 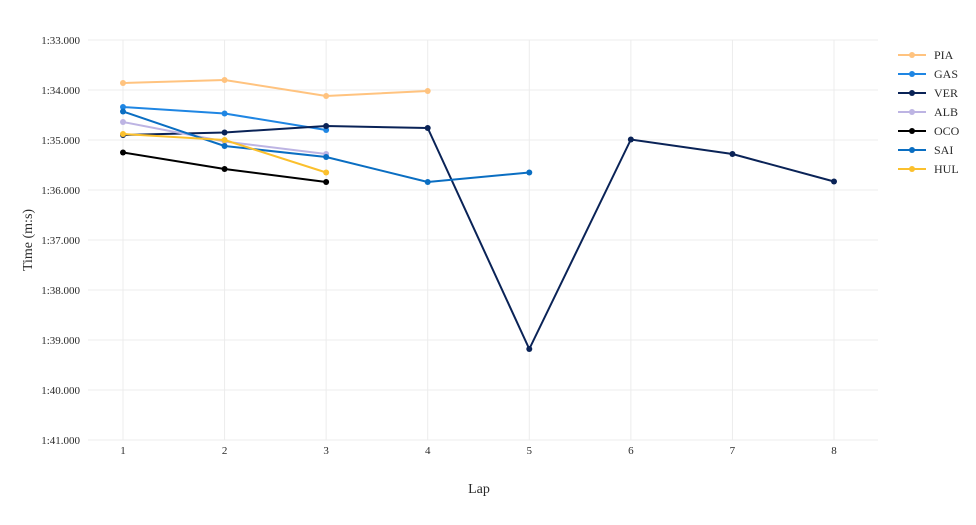 What do you see at coordinates (926, 55) in the screenshot?
I see `legend-item-pia: PIA` at bounding box center [926, 55].